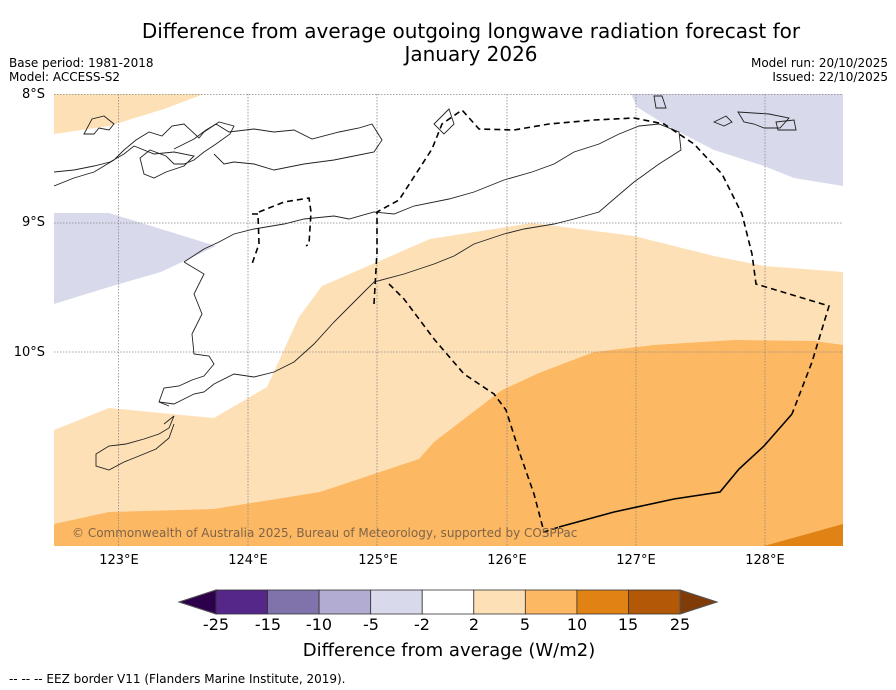 This screenshot has height=690, width=896. I want to click on coastline-island-ne3, so click(763, 120).